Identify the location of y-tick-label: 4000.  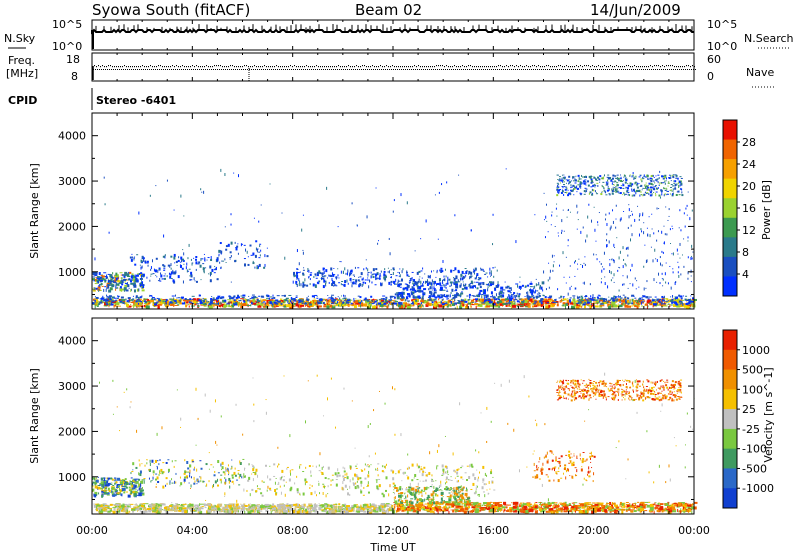
(72, 136).